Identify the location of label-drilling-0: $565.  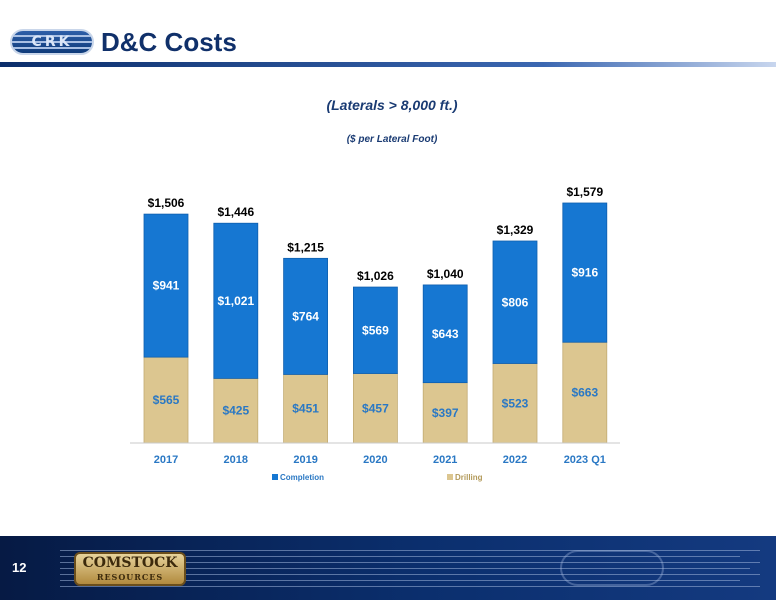
(166, 400).